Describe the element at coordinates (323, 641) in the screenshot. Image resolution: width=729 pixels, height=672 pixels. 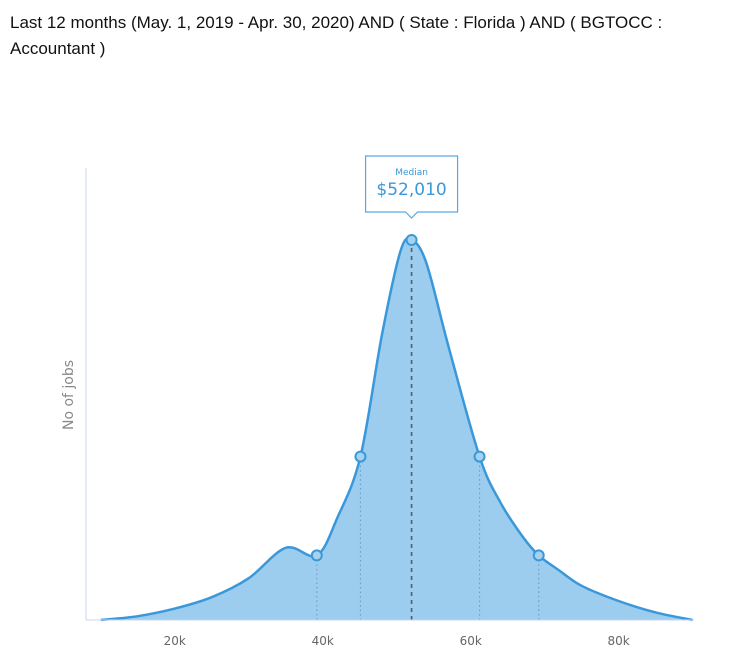
I see `x-tick-label: 40k` at that location.